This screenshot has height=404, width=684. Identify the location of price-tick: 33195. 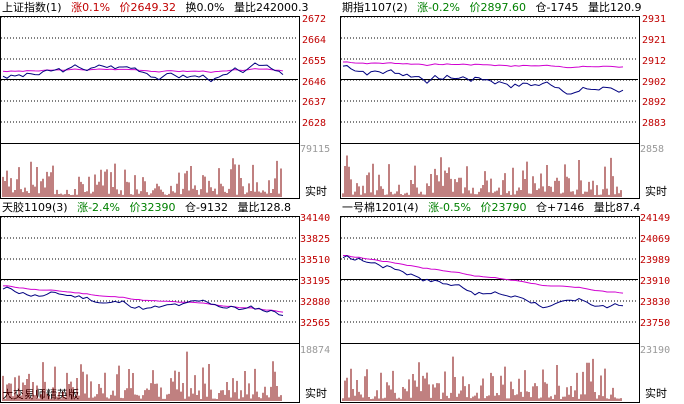
(315, 281).